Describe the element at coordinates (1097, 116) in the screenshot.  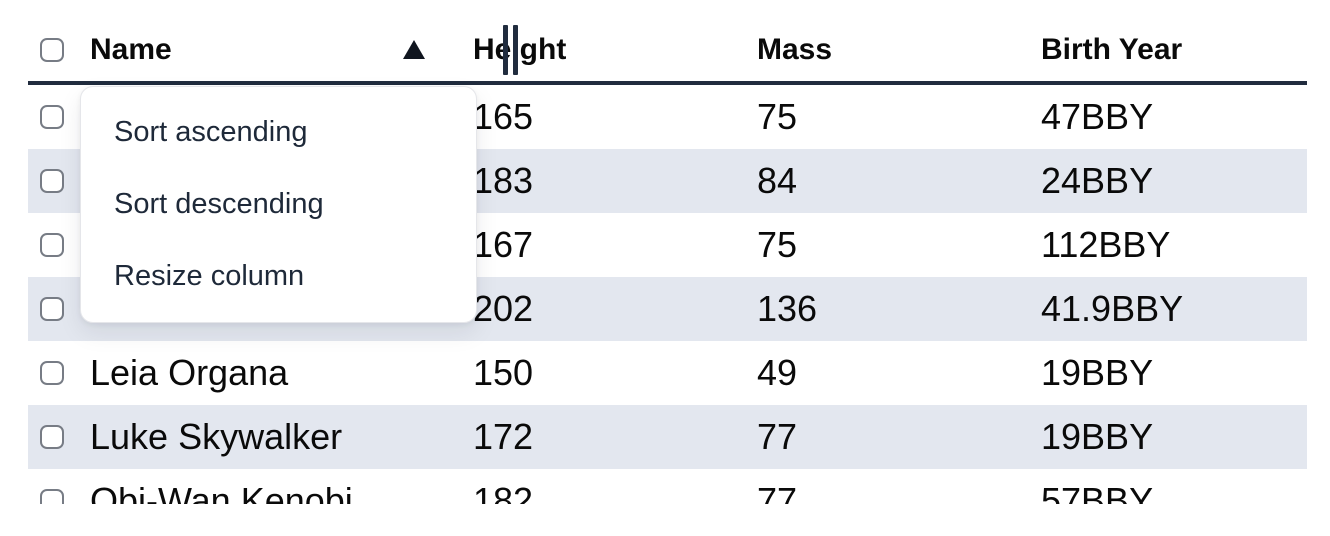
I see `cell-birth-year: 47BBY` at that location.